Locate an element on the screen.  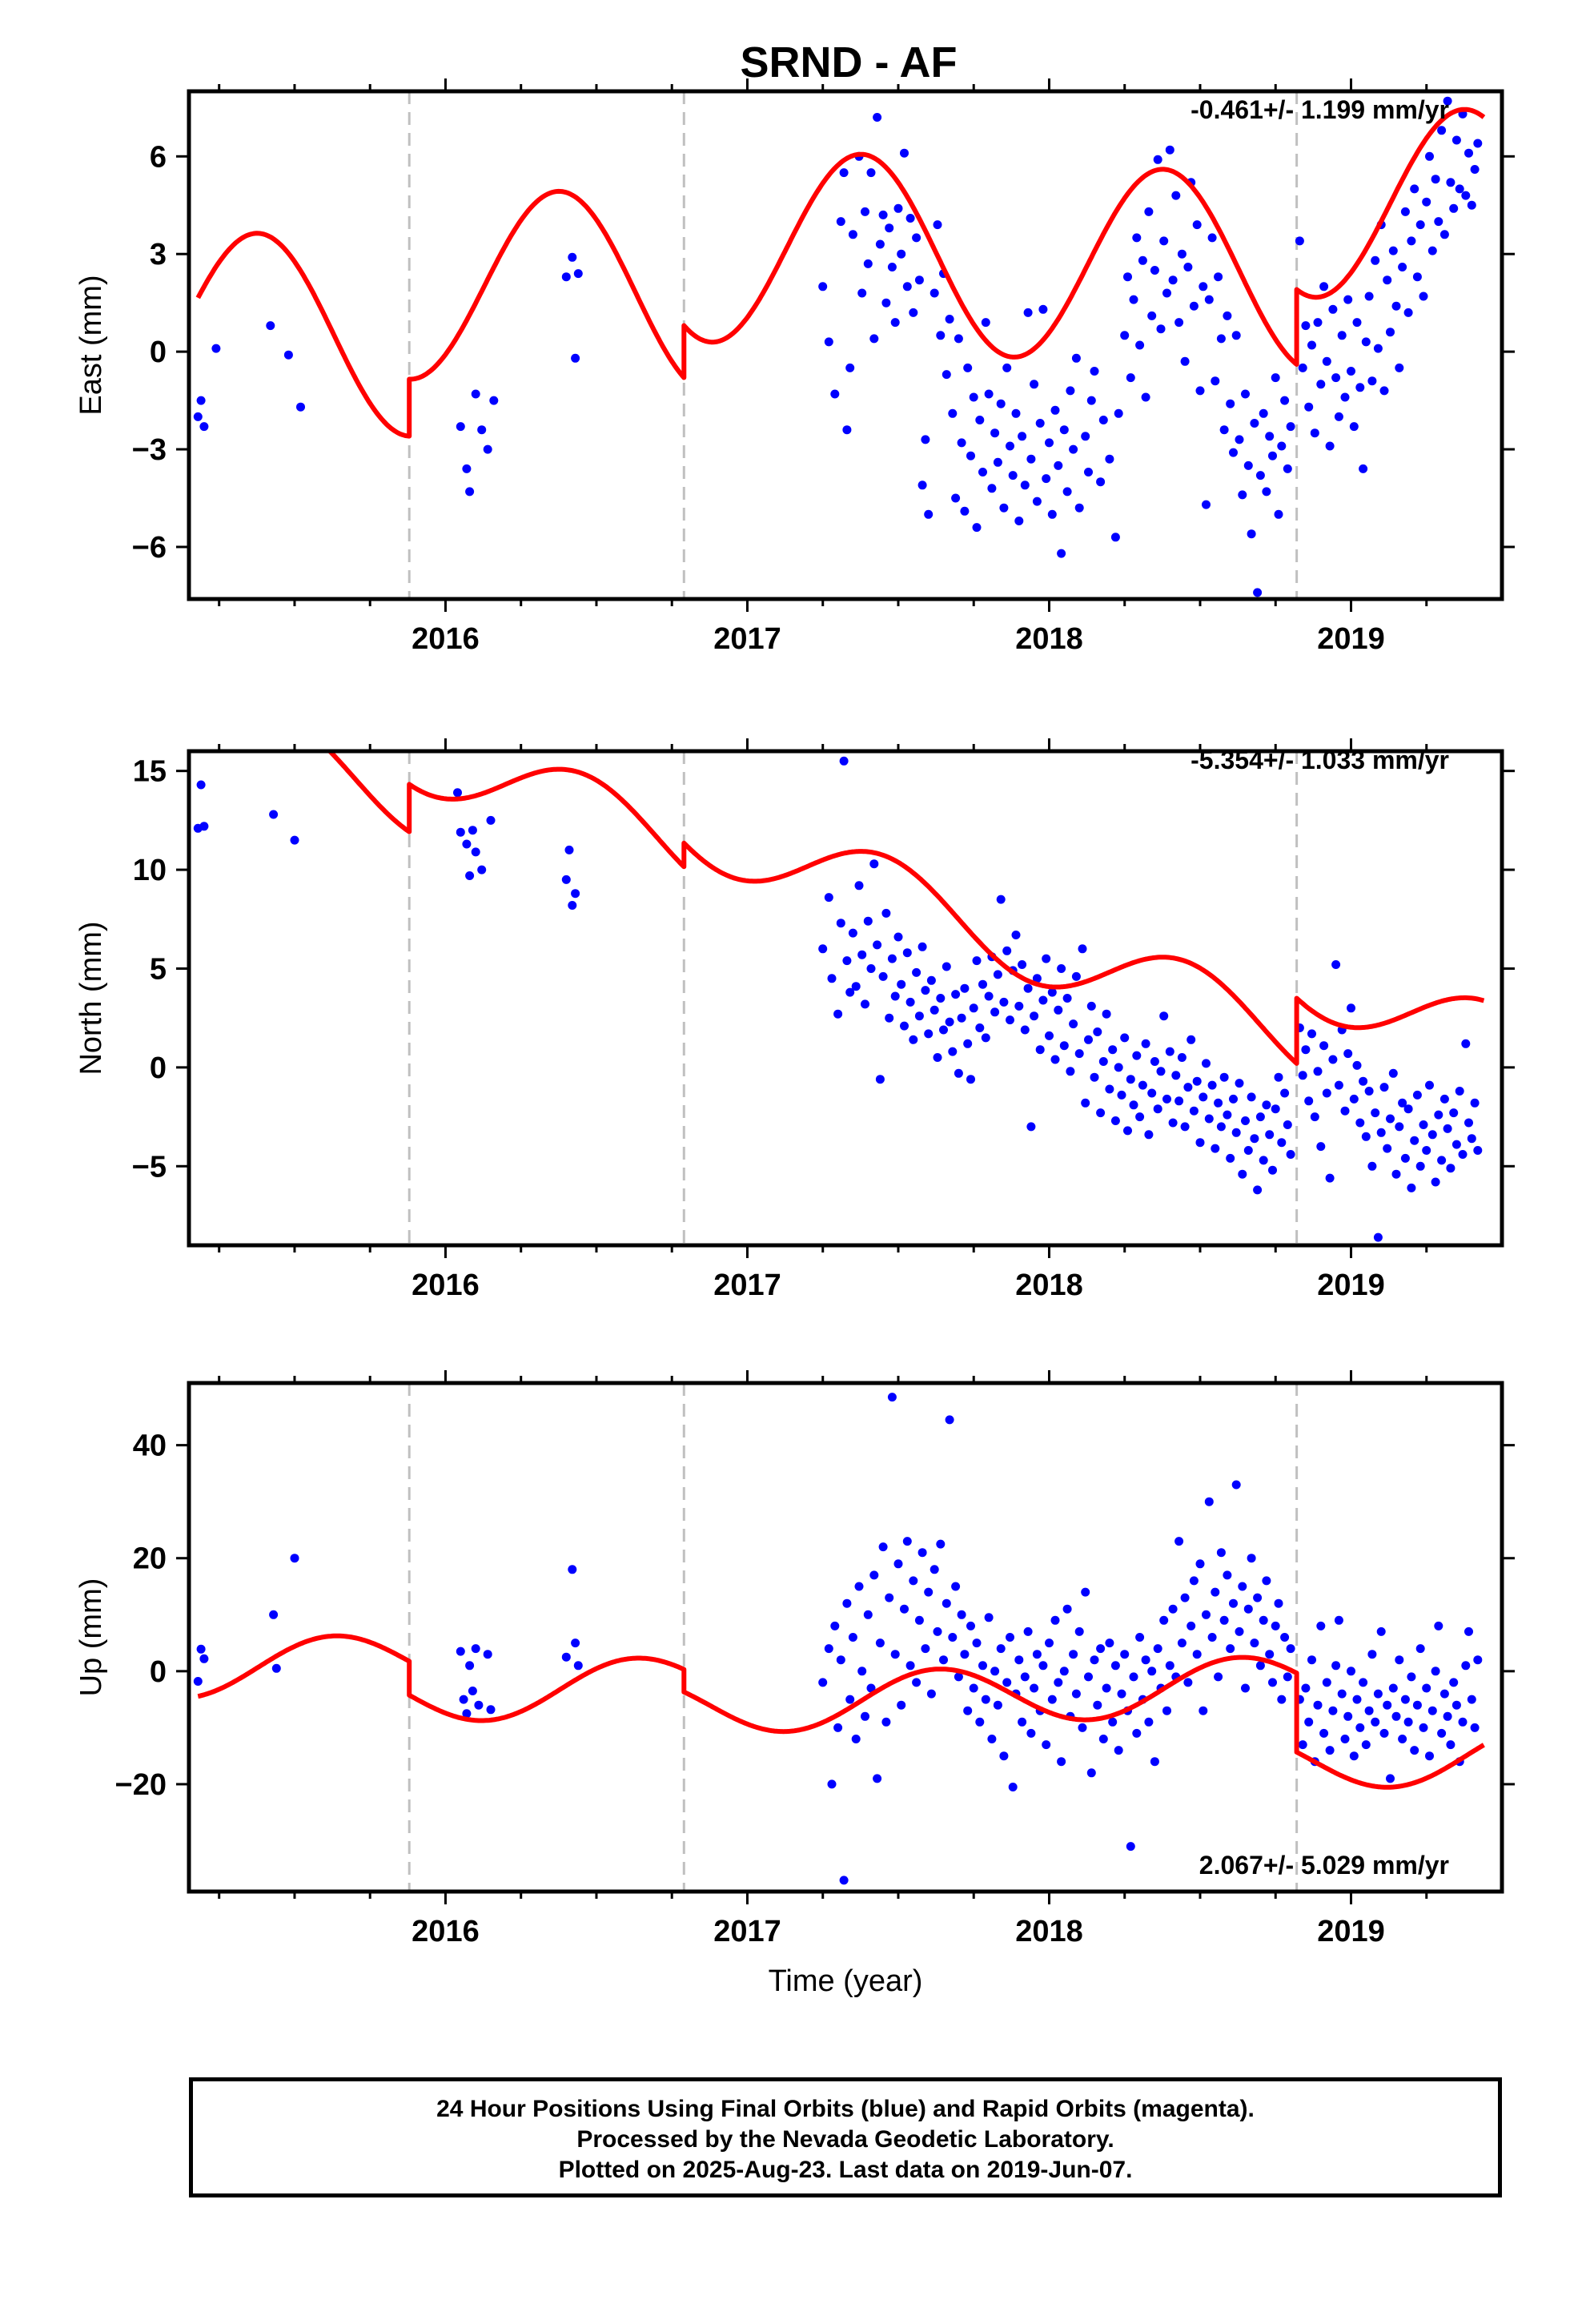
y-tick-label: −3 is located at coordinates (149, 450).